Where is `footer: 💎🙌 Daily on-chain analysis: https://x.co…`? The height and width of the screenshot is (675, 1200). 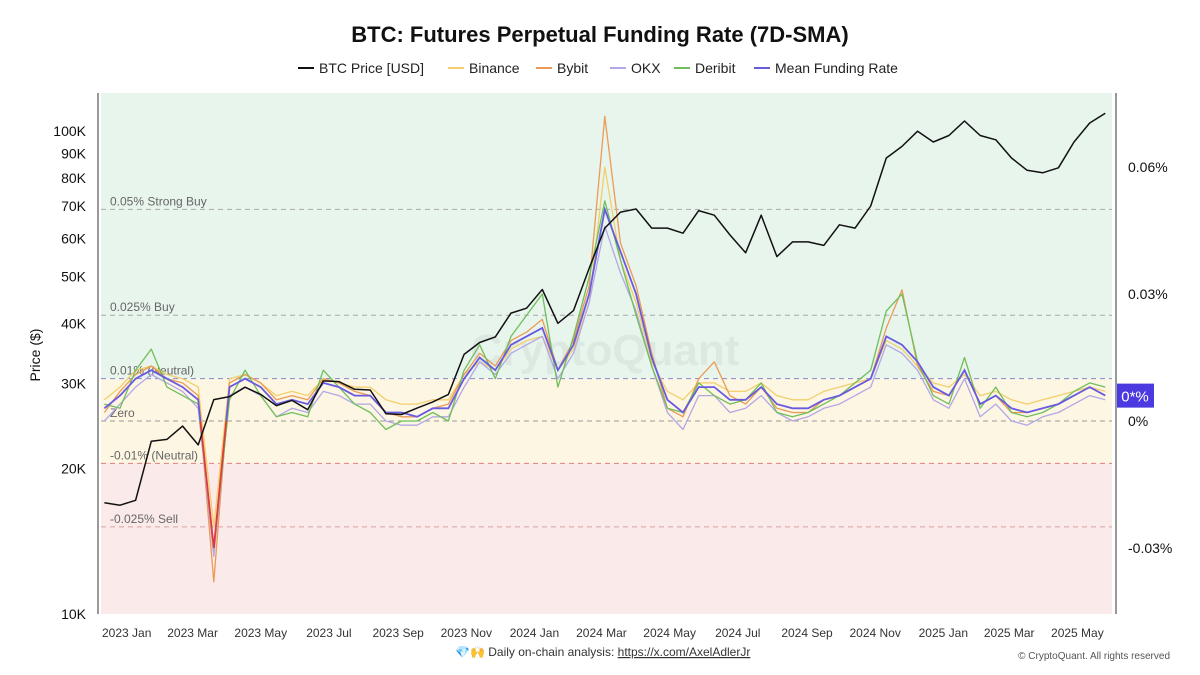 footer: 💎🙌 Daily on-chain analysis: https://x.co… is located at coordinates (812, 653).